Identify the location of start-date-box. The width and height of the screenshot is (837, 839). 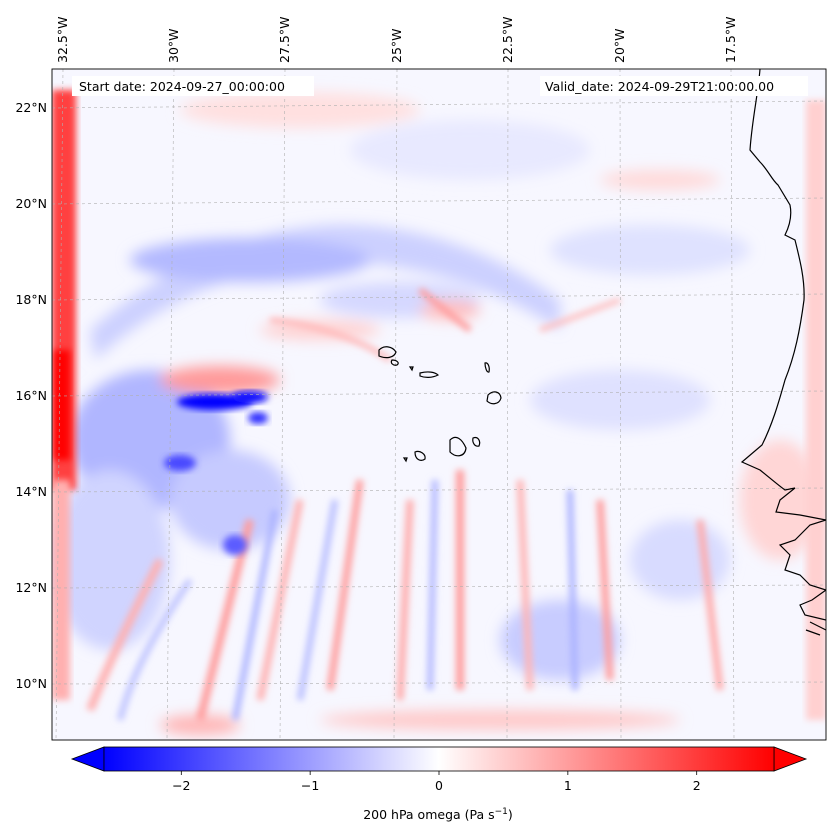
(193, 86).